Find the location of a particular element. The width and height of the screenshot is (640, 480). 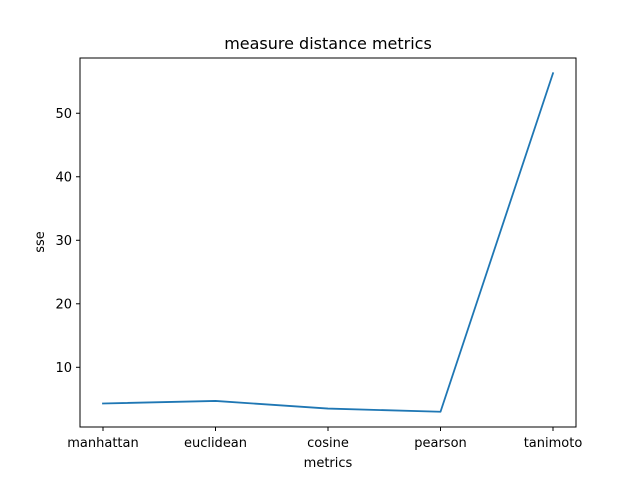

y-tick-label: 20 is located at coordinates (63, 304).